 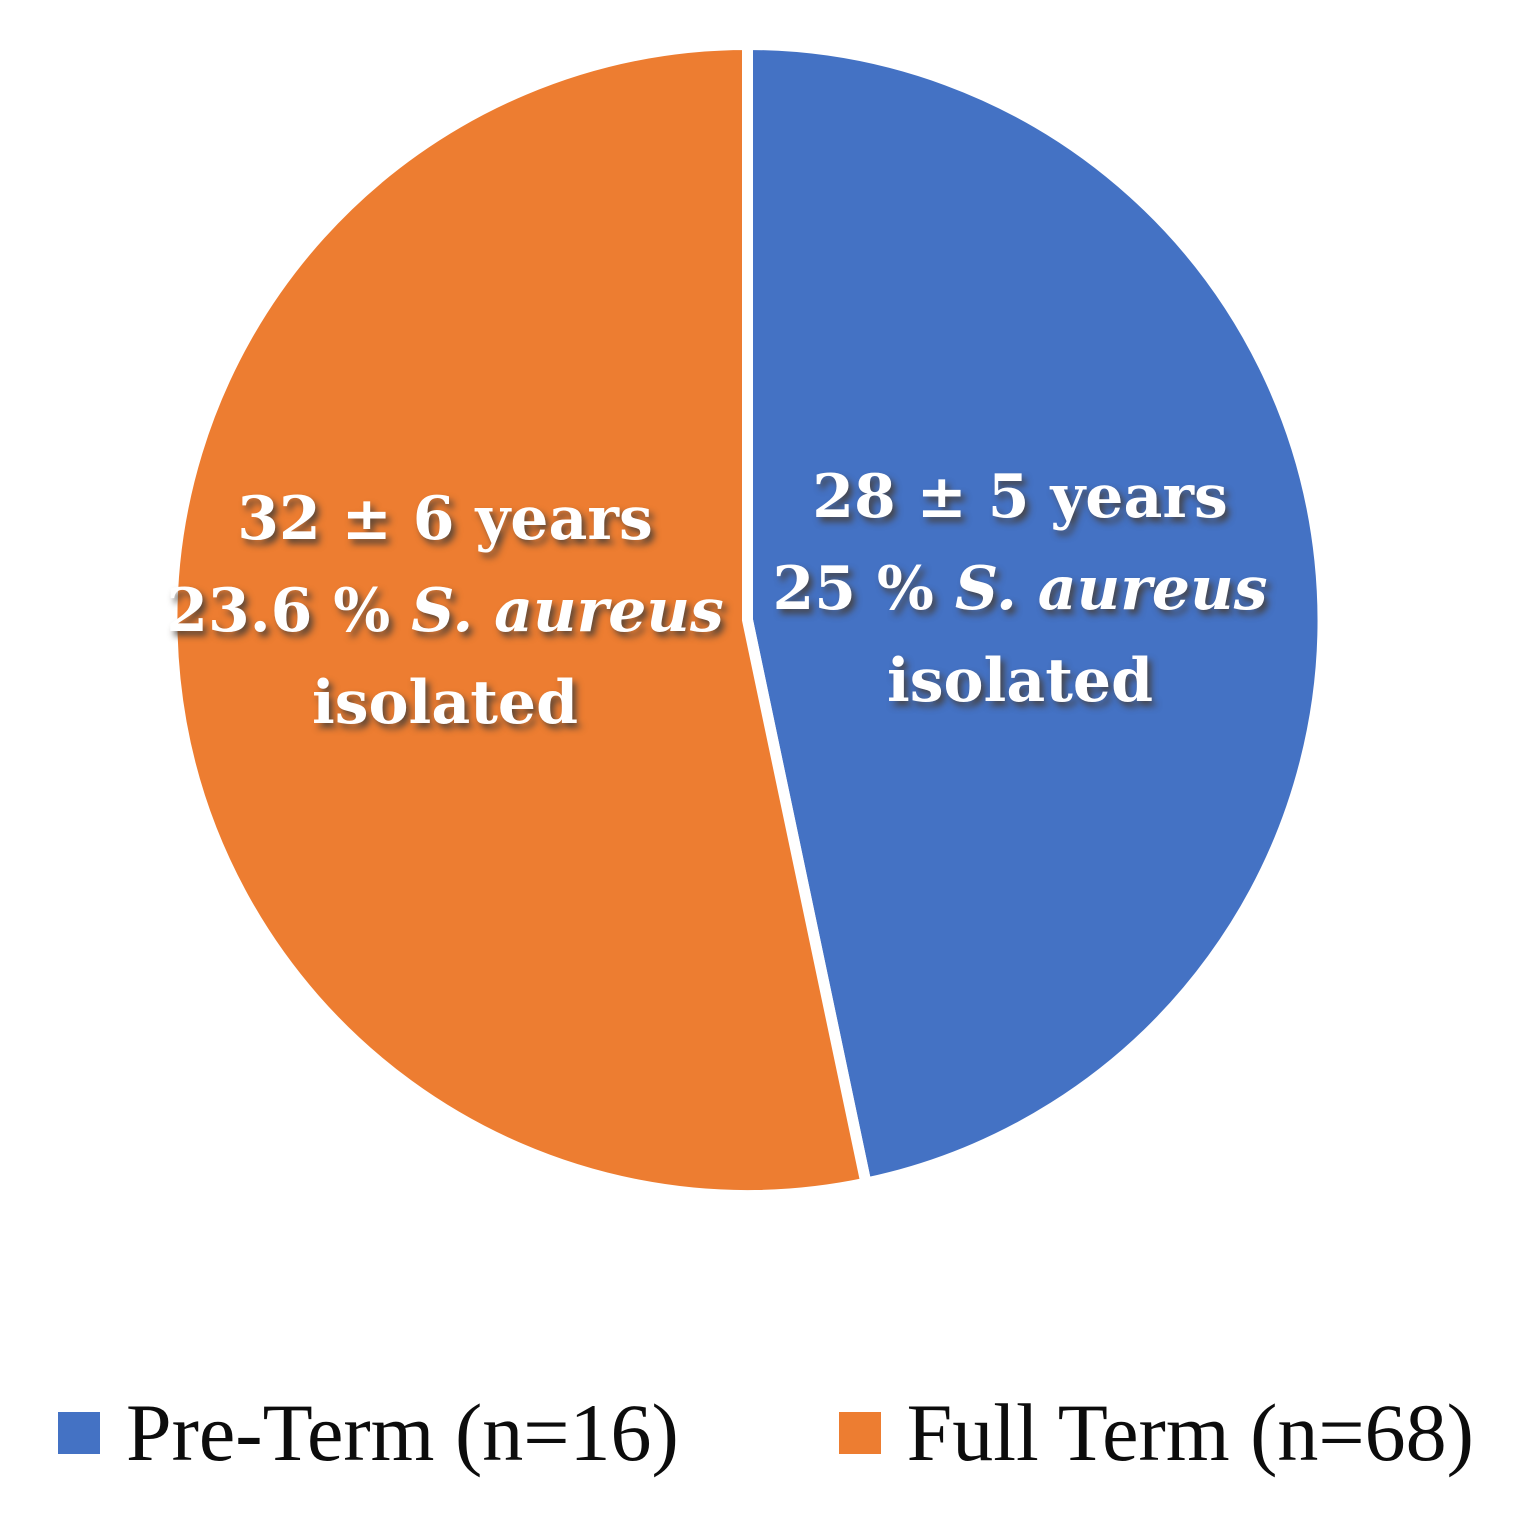 I want to click on legend-label-fullterm: Full Term (n=68), so click(x=1190, y=1432).